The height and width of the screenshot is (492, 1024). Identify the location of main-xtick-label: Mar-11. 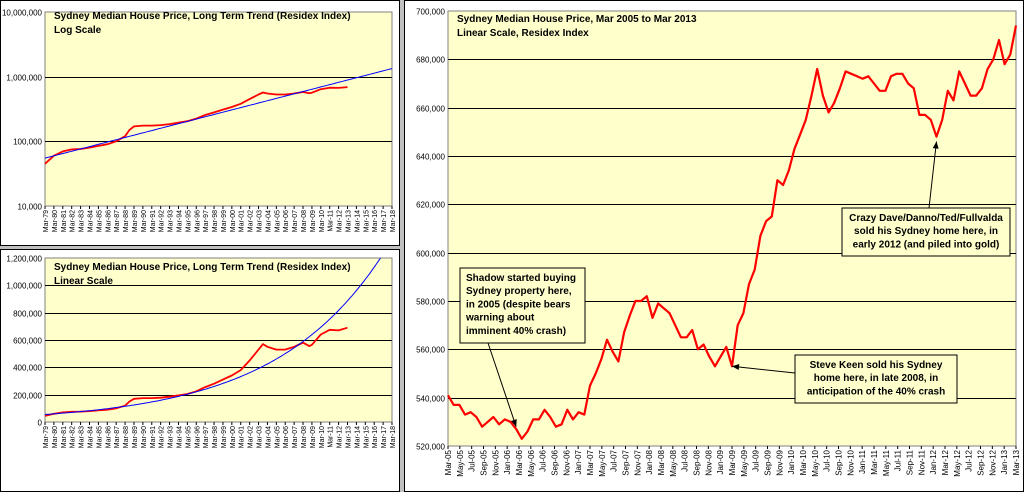
(874, 461).